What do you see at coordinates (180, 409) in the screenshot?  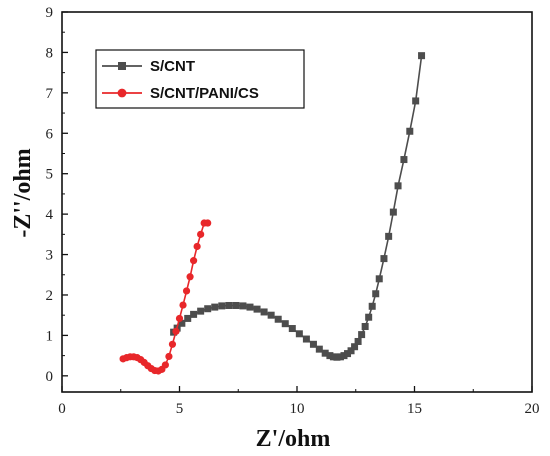 I see `x-tick-label: 5` at bounding box center [180, 409].